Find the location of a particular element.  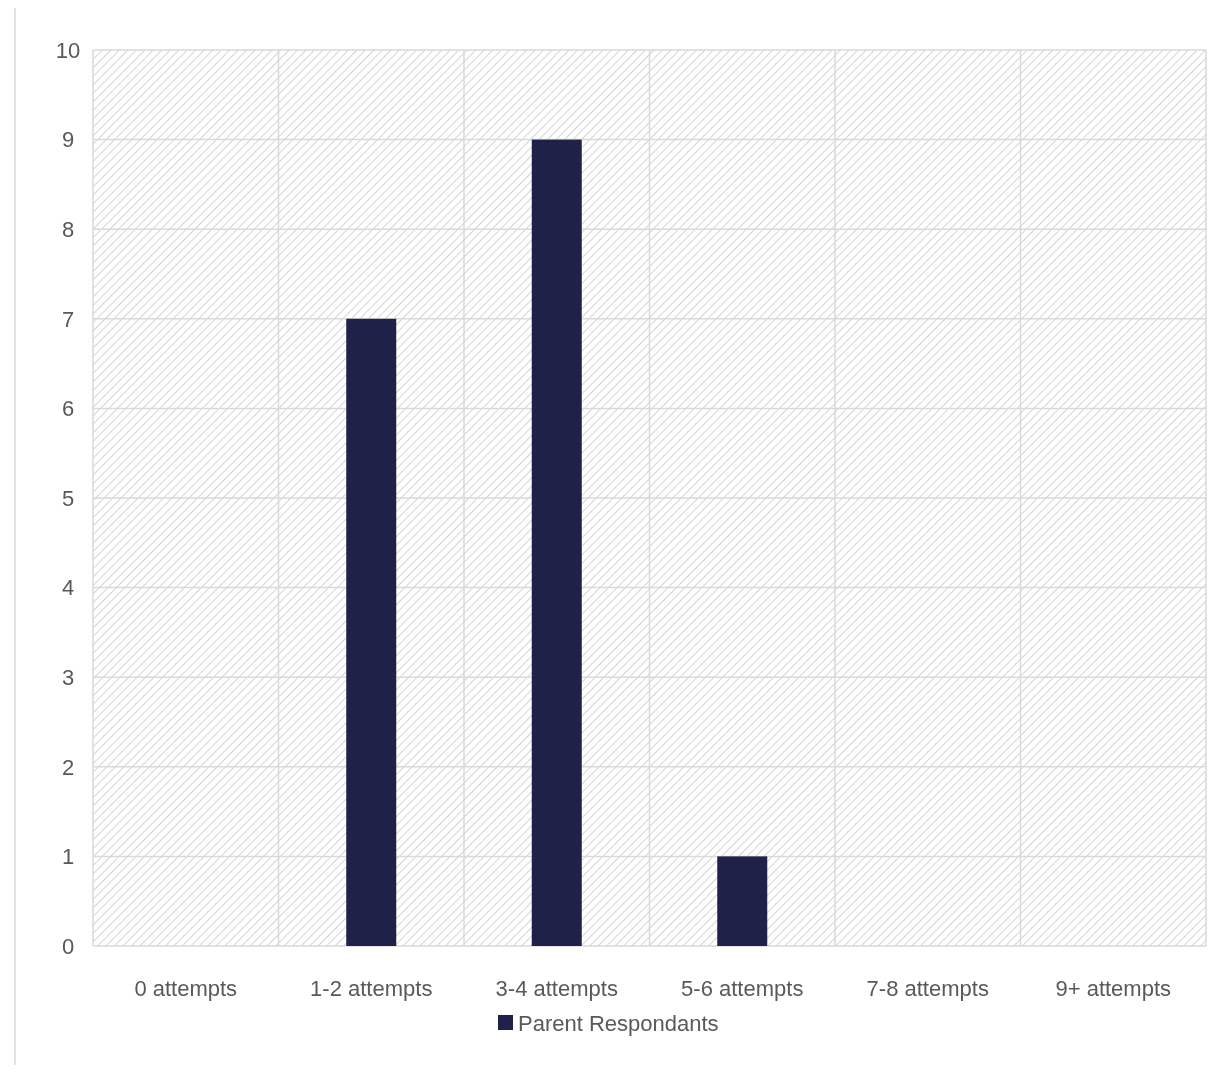

y-tick-label: 9 is located at coordinates (68, 140).